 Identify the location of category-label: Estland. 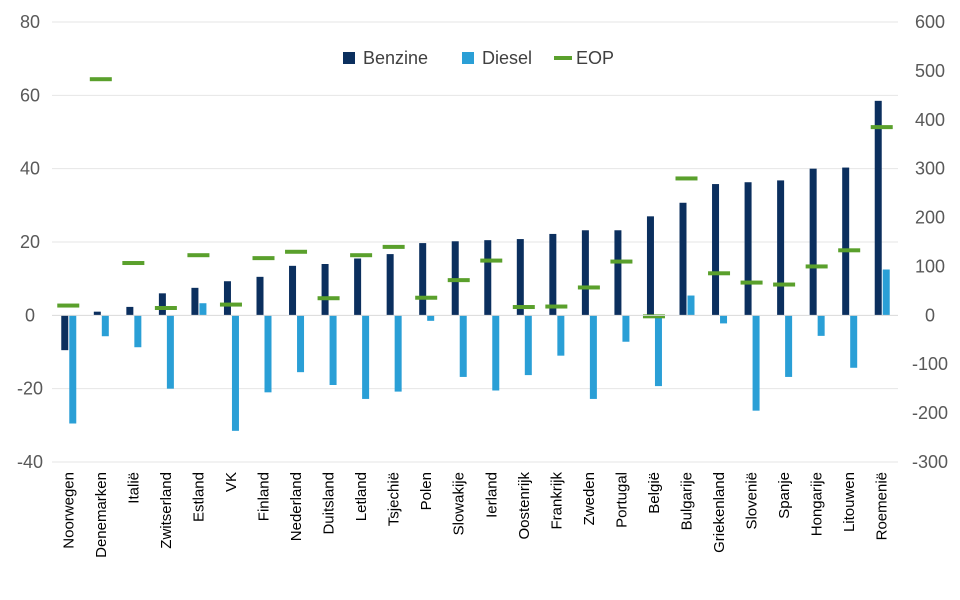
(198, 497).